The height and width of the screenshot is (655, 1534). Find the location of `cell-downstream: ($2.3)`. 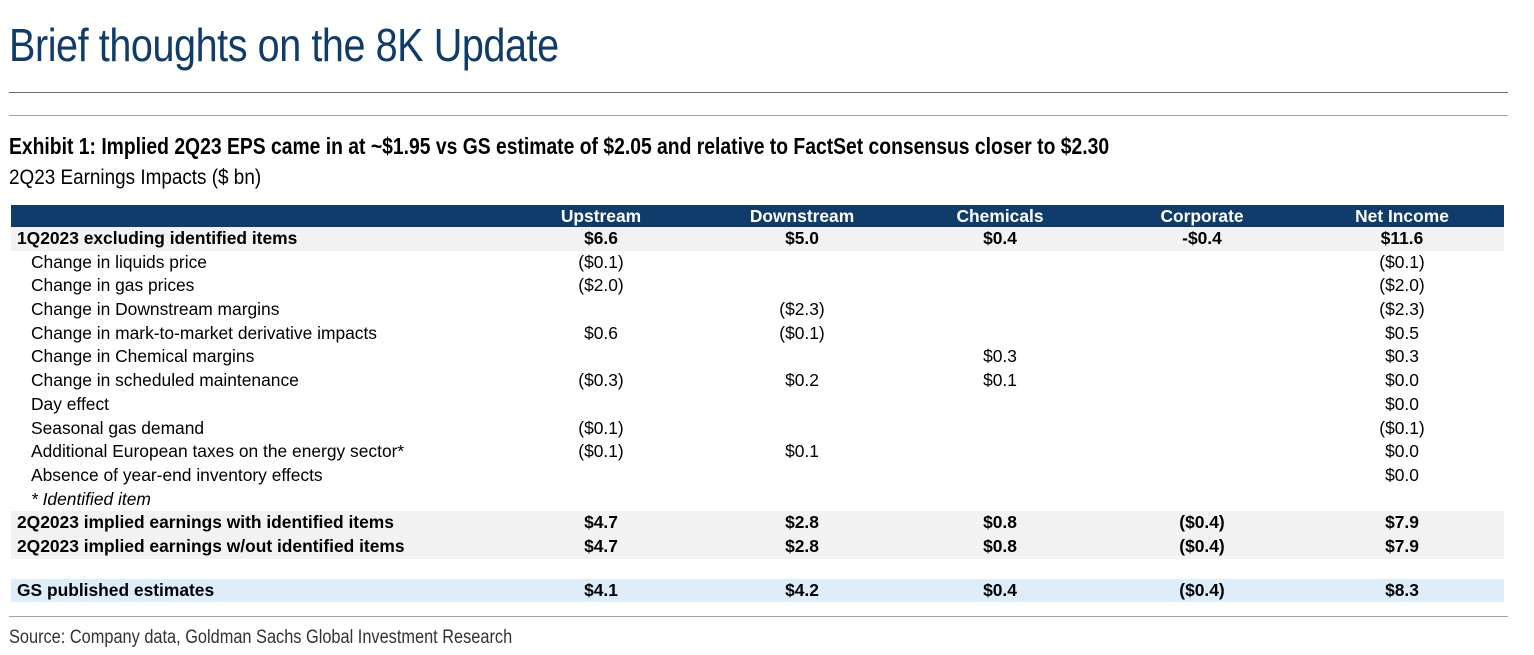

cell-downstream: ($2.3) is located at coordinates (802, 309).